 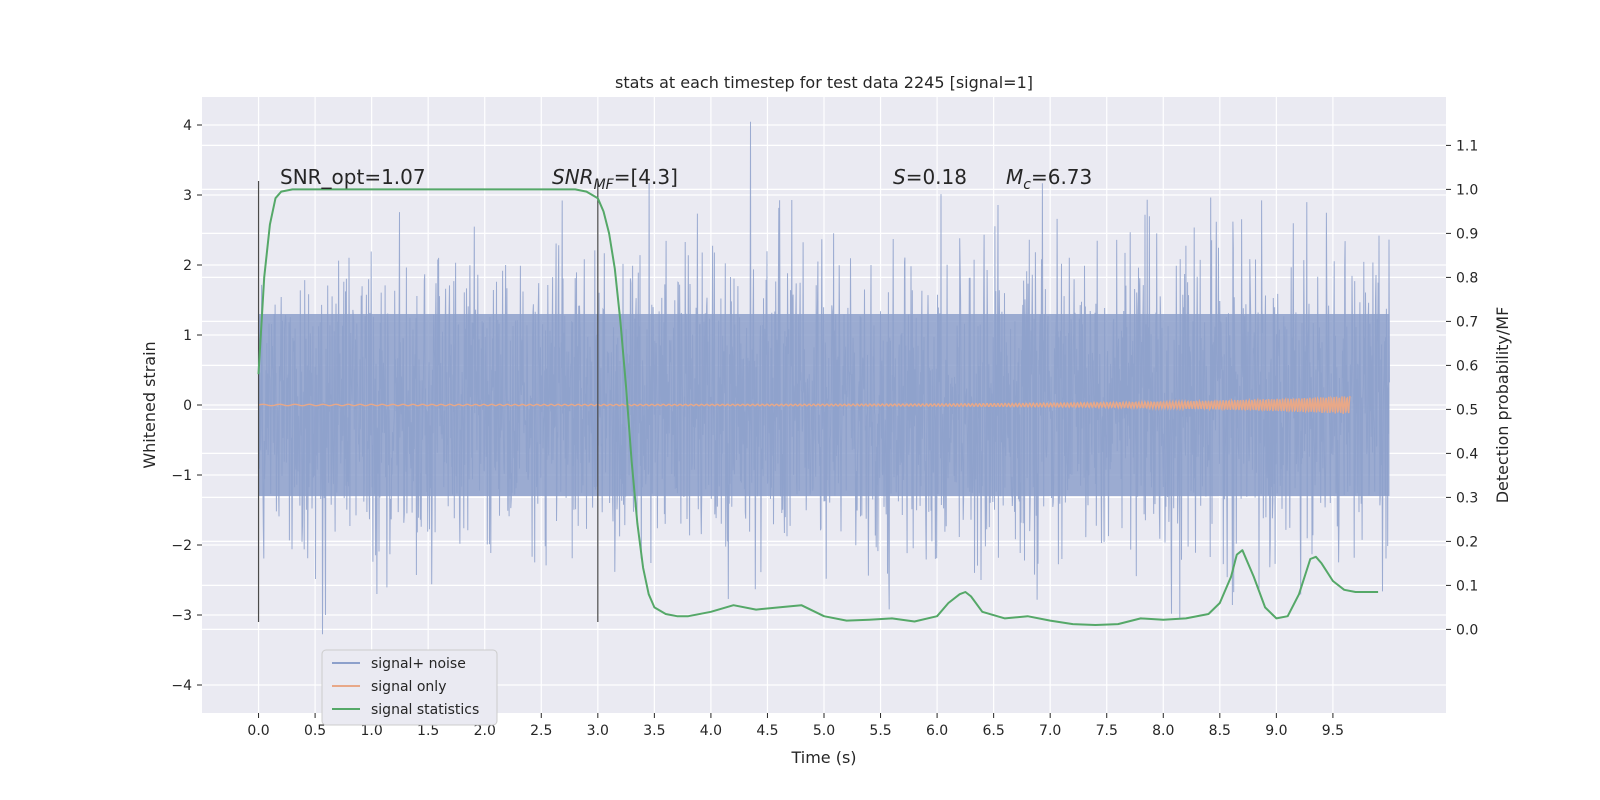 What do you see at coordinates (372, 731) in the screenshot?
I see `x-tick-label: 1.0` at bounding box center [372, 731].